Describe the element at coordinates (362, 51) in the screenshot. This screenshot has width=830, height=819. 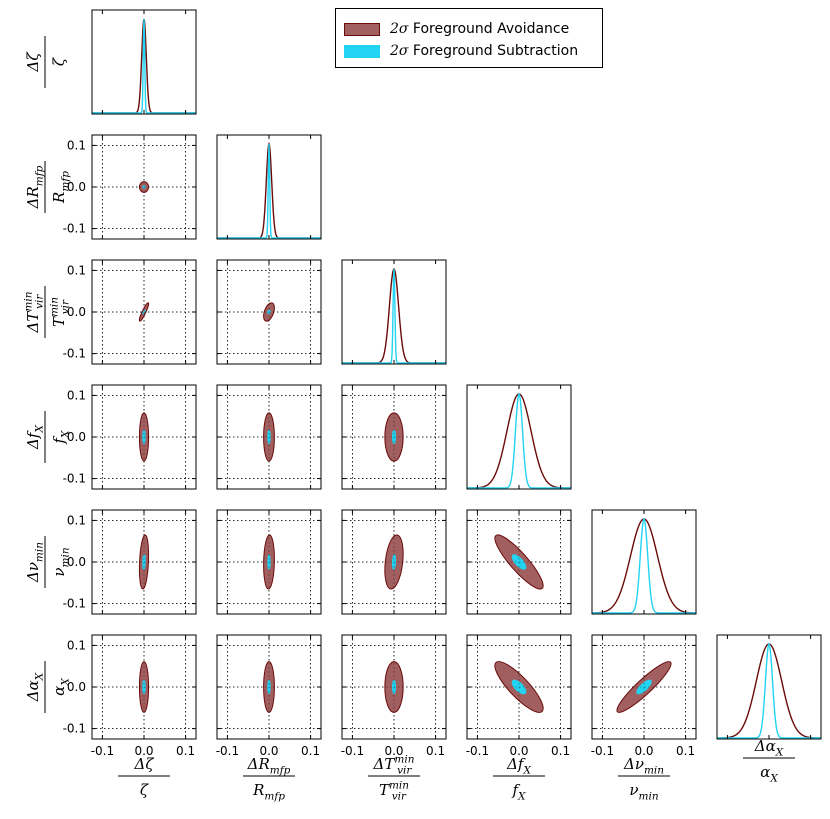
I see `legend-swatch-subtraction` at that location.